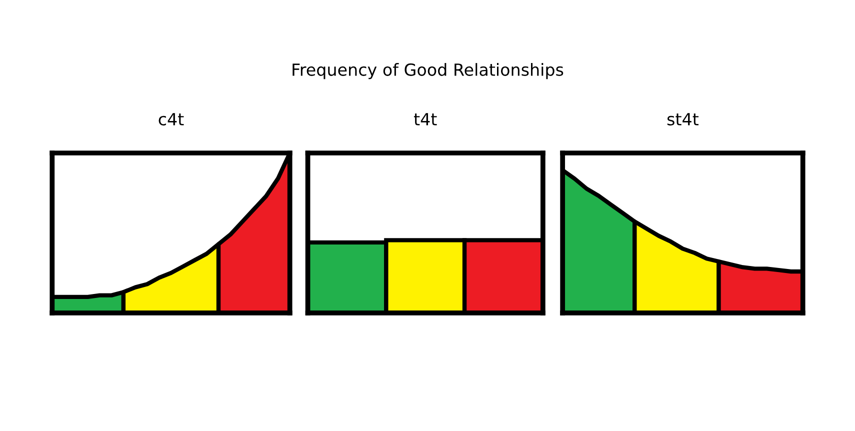 This screenshot has height=431, width=855. I want to click on text: Frequency of Good Relationships, so click(428, 71).